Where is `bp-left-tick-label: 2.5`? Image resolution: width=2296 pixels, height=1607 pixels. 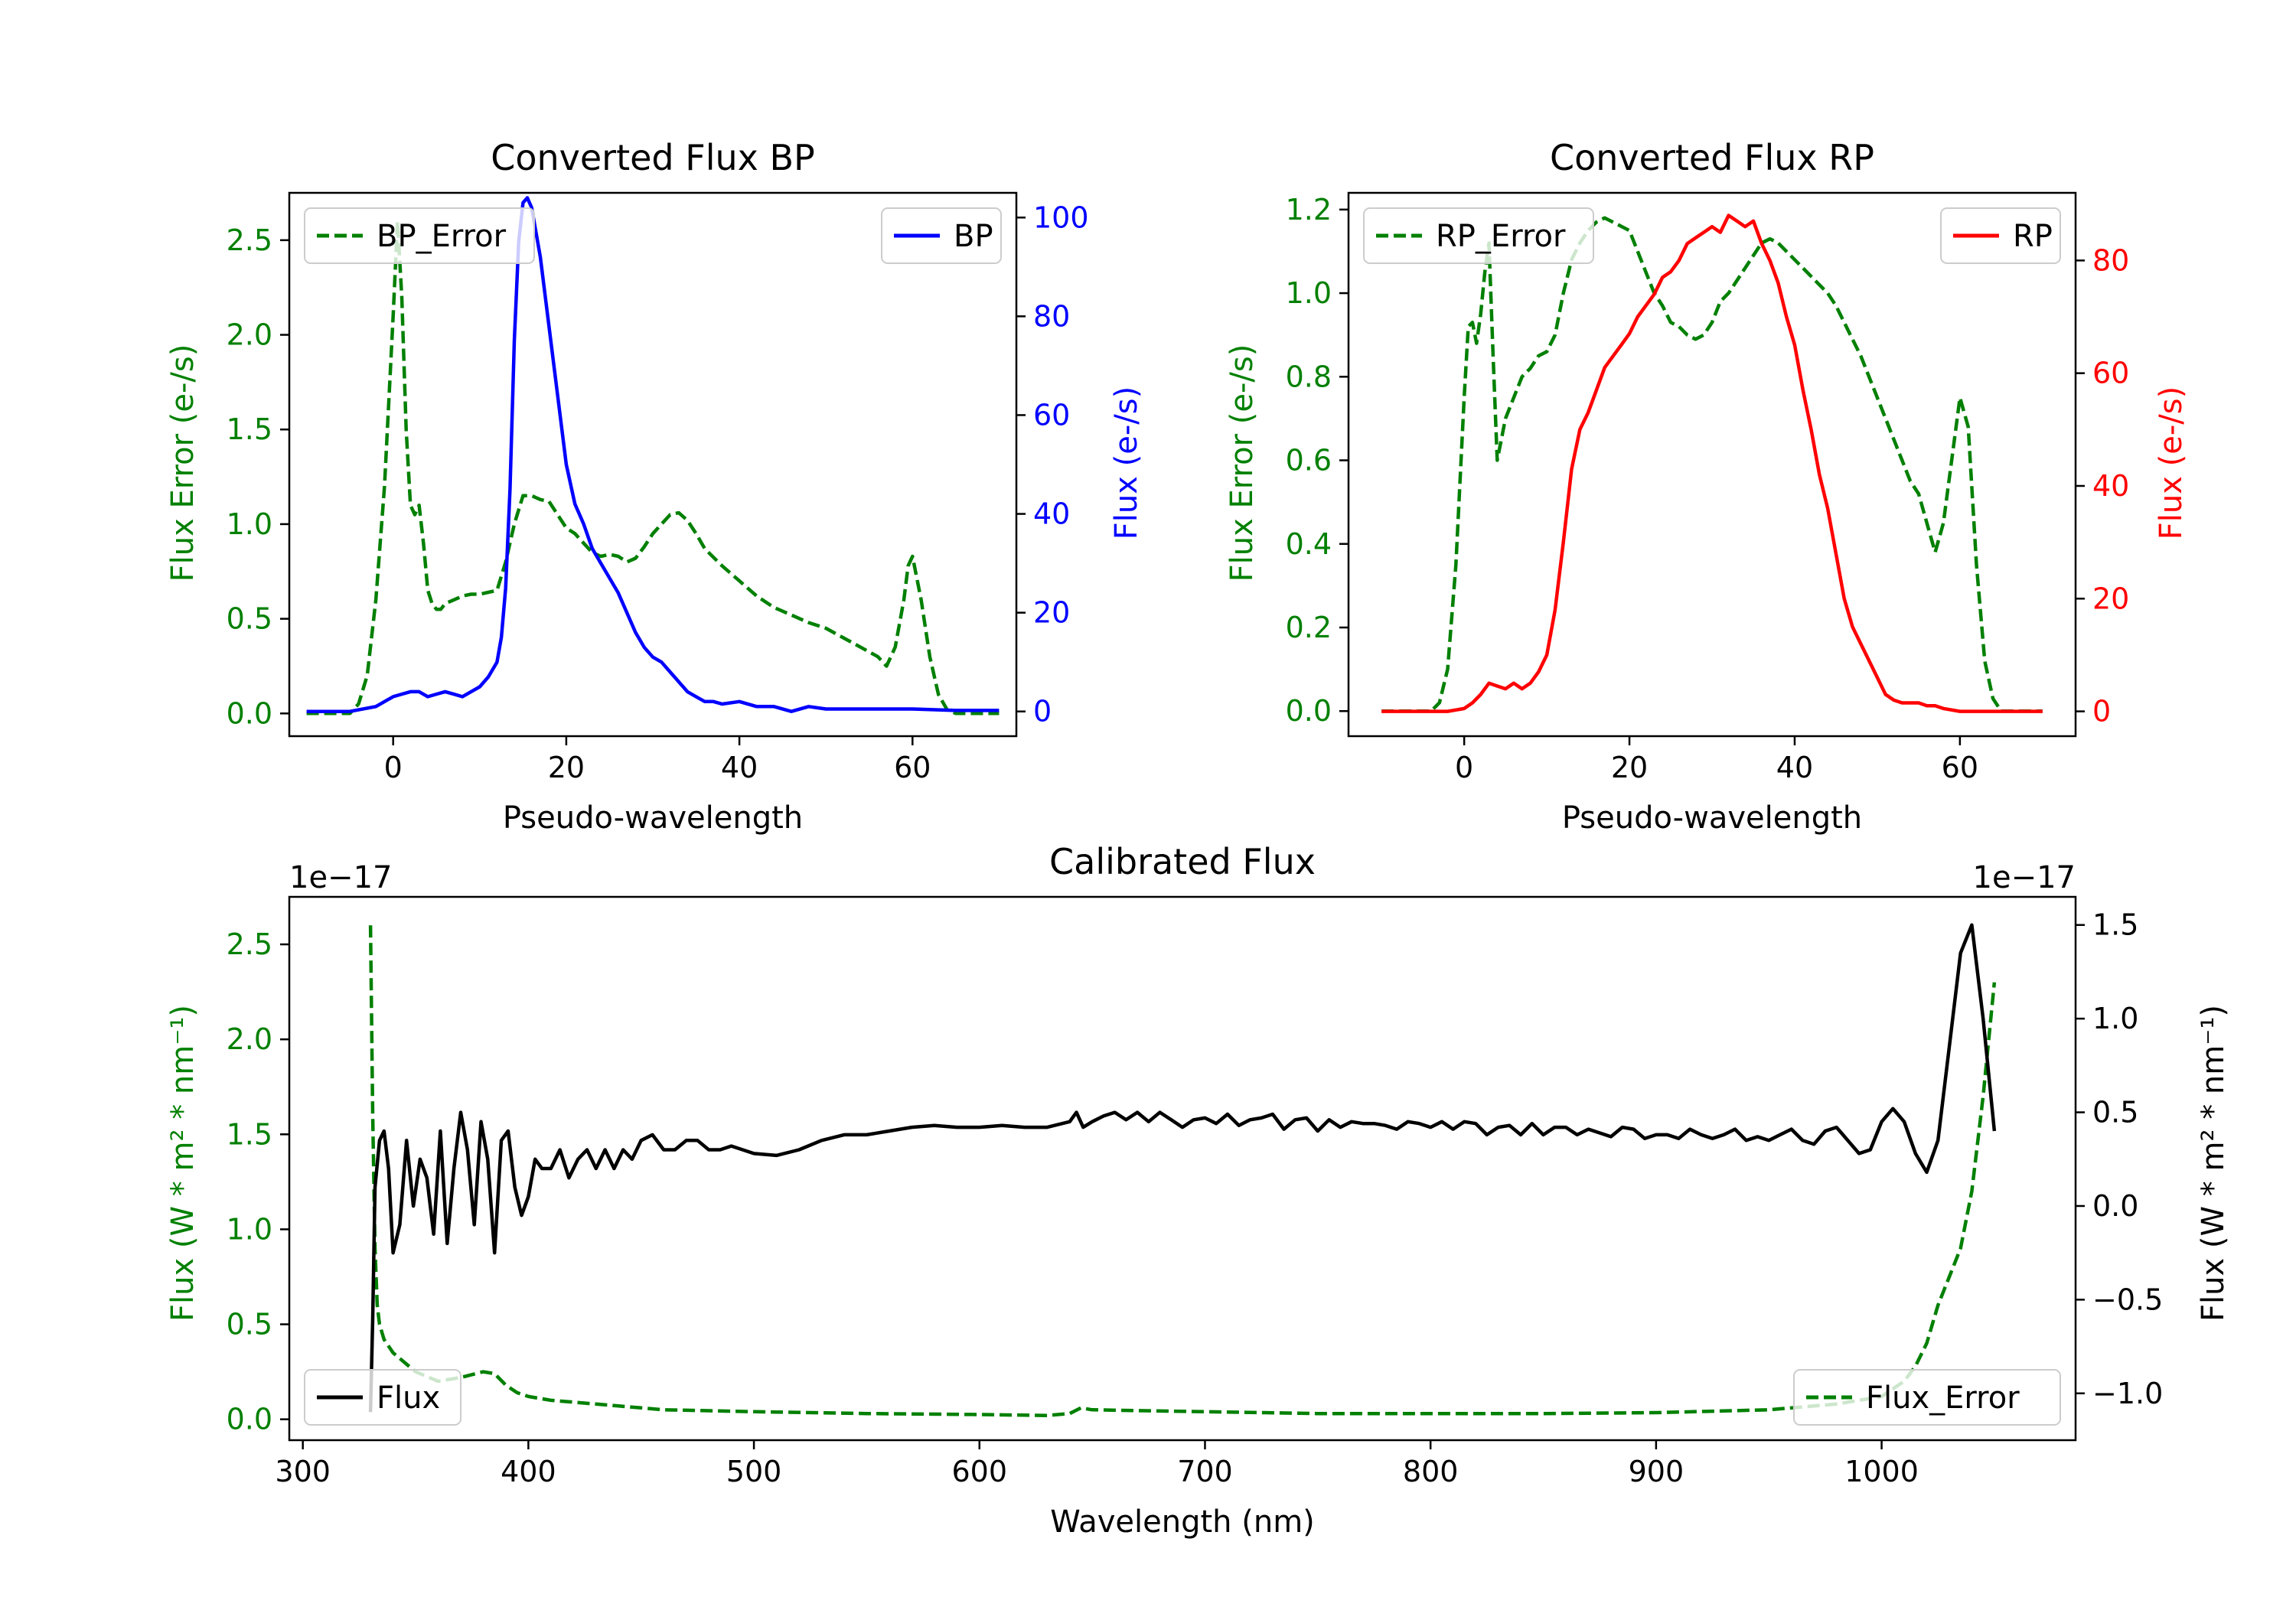
bp-left-tick-label: 2.5 is located at coordinates (249, 240).